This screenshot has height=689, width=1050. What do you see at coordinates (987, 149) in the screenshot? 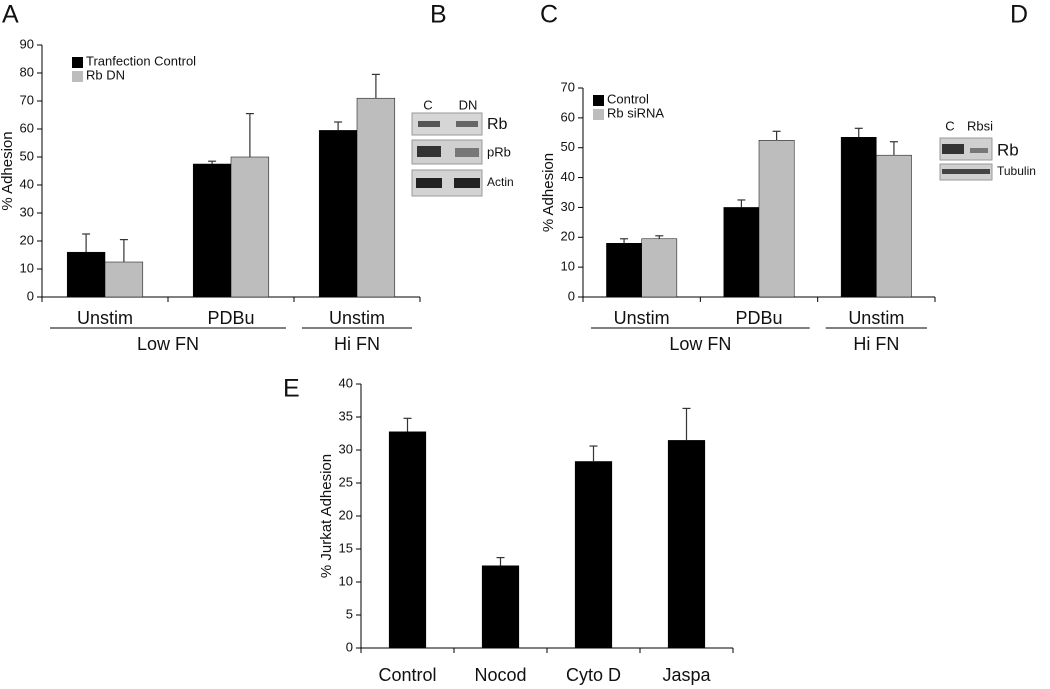
I see `blot-d: C Rbsi Rb Tubulin` at bounding box center [987, 149].